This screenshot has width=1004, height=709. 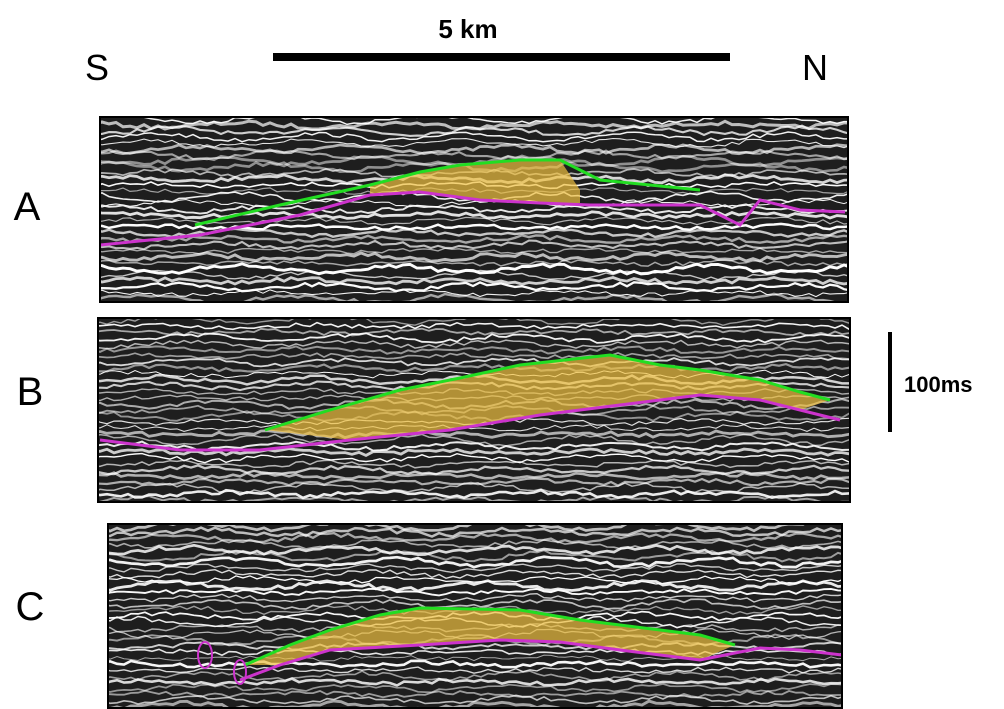 I want to click on scale-label: 5 km, so click(x=467, y=29).